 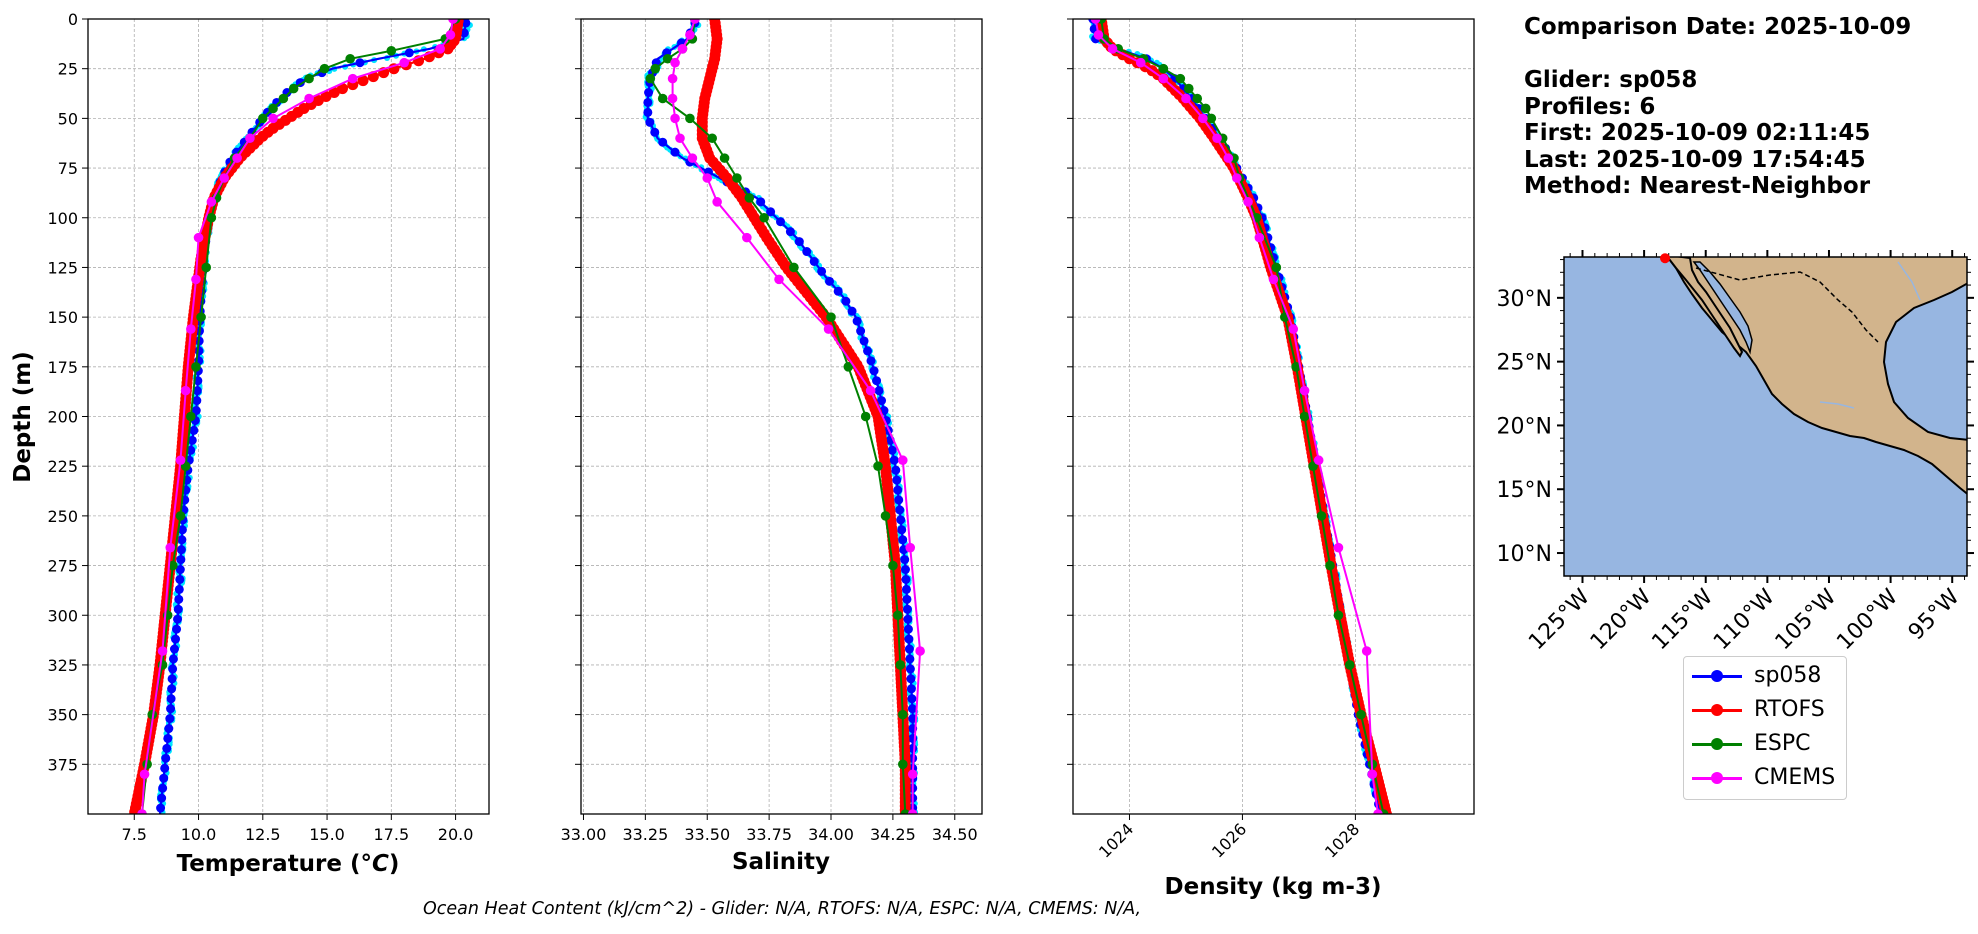 I want to click on y-tick-label: 200, so click(x=62, y=417).